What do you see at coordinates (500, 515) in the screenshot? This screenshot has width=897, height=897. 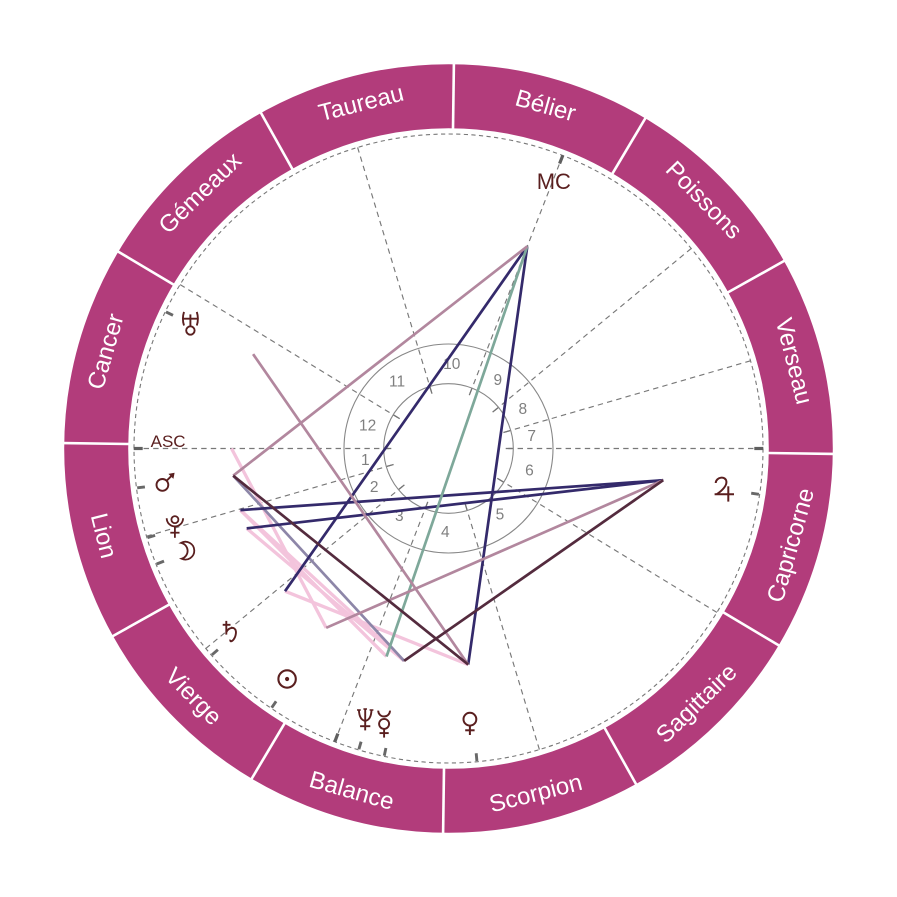 I see `svg-text: 5` at bounding box center [500, 515].